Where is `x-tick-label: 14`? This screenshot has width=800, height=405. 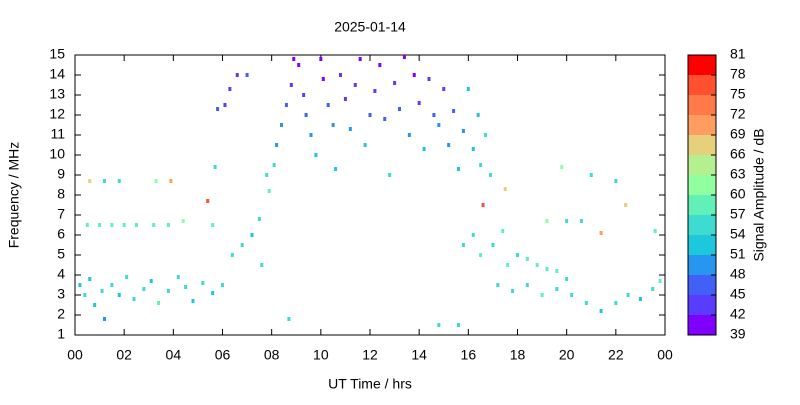 x-tick-label: 14 is located at coordinates (419, 355).